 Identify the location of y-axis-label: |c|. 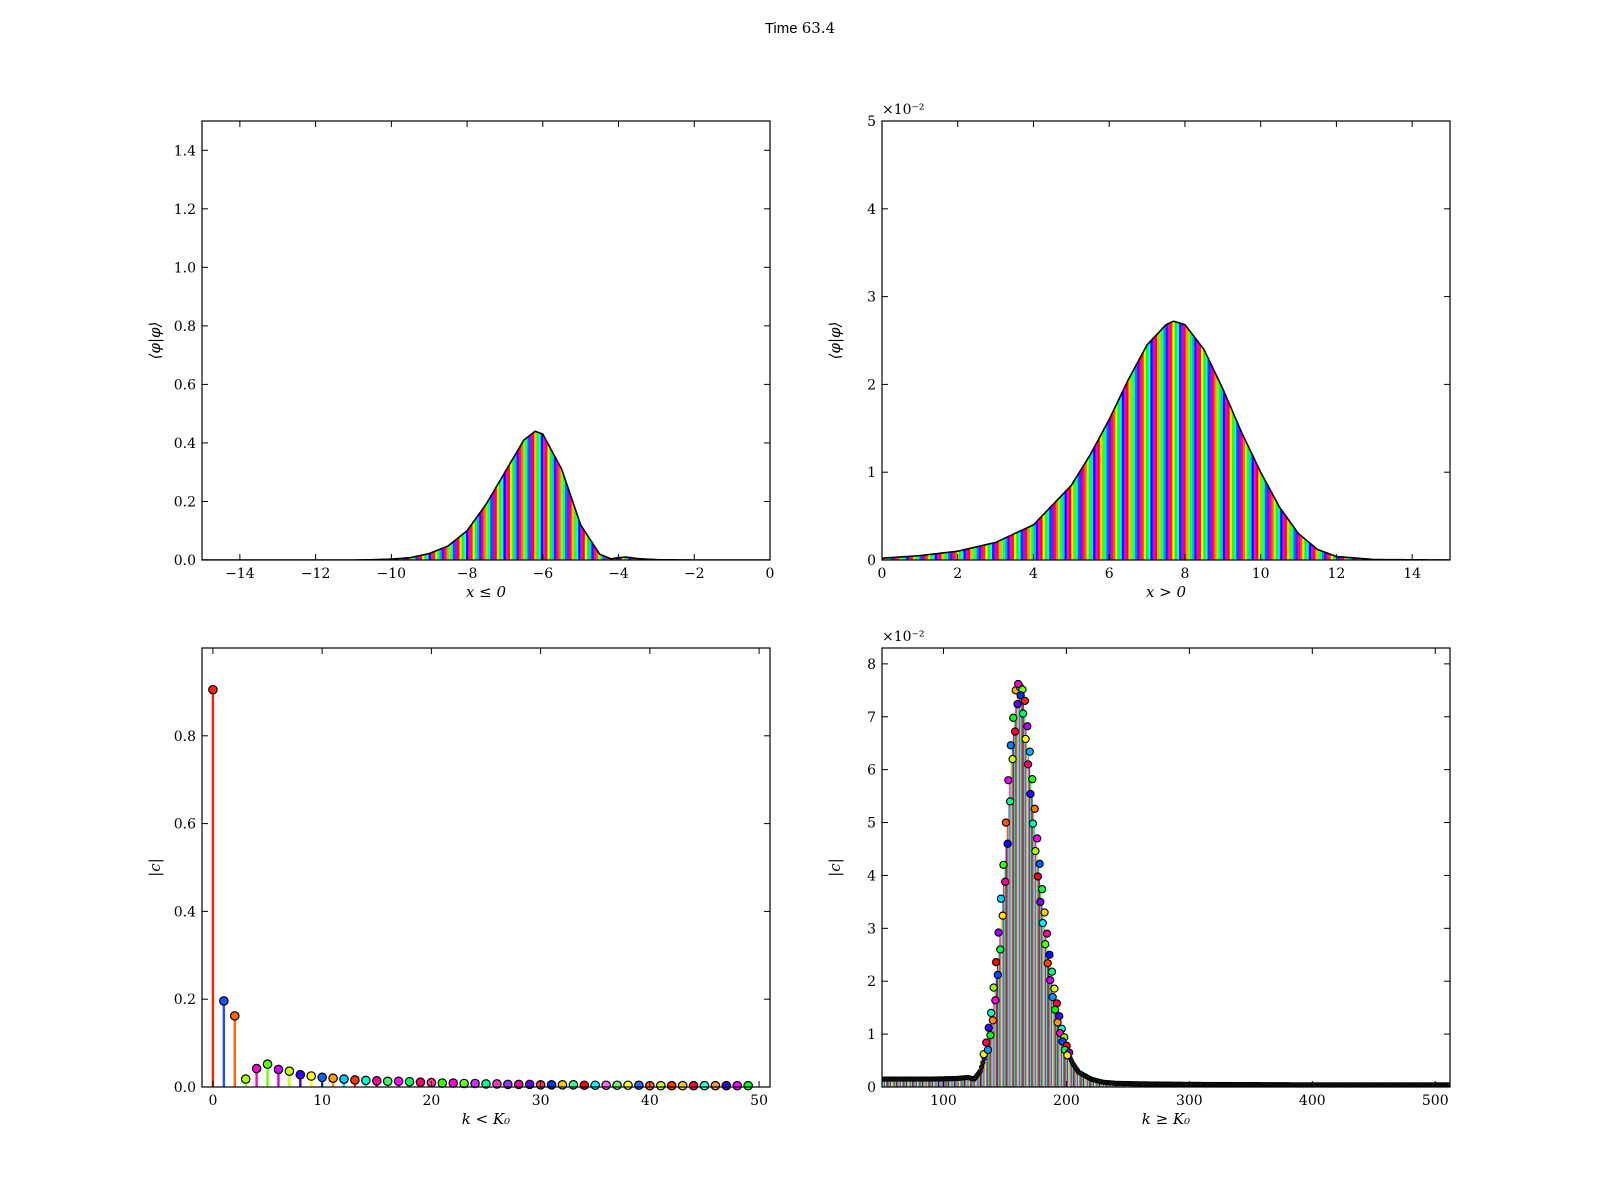
(835, 867).